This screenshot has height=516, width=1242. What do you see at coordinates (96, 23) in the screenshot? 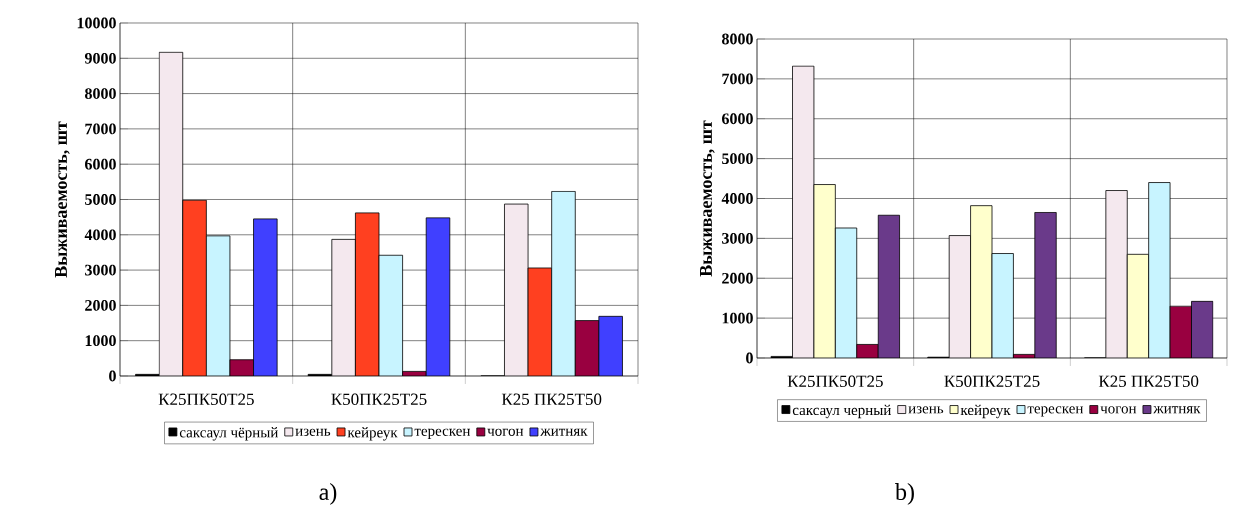
I see `y-tick-label: 10000` at bounding box center [96, 23].